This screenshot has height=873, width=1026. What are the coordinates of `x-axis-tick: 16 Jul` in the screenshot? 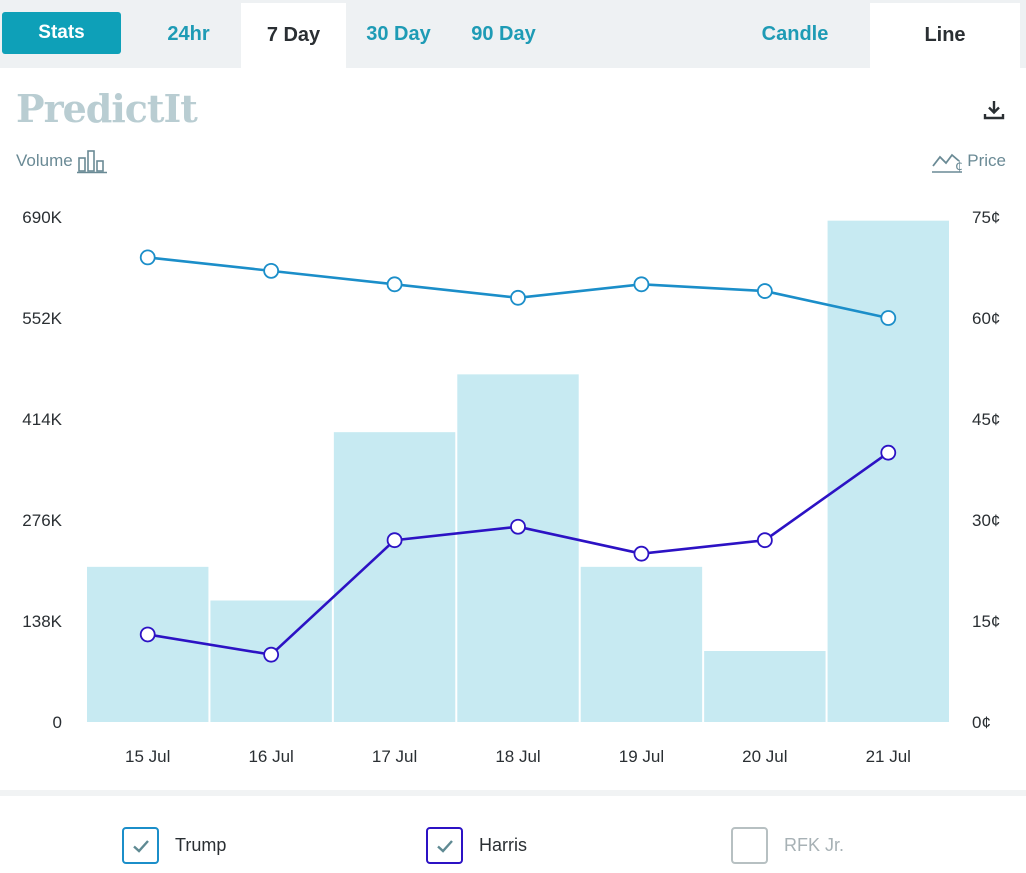 It's located at (270, 756).